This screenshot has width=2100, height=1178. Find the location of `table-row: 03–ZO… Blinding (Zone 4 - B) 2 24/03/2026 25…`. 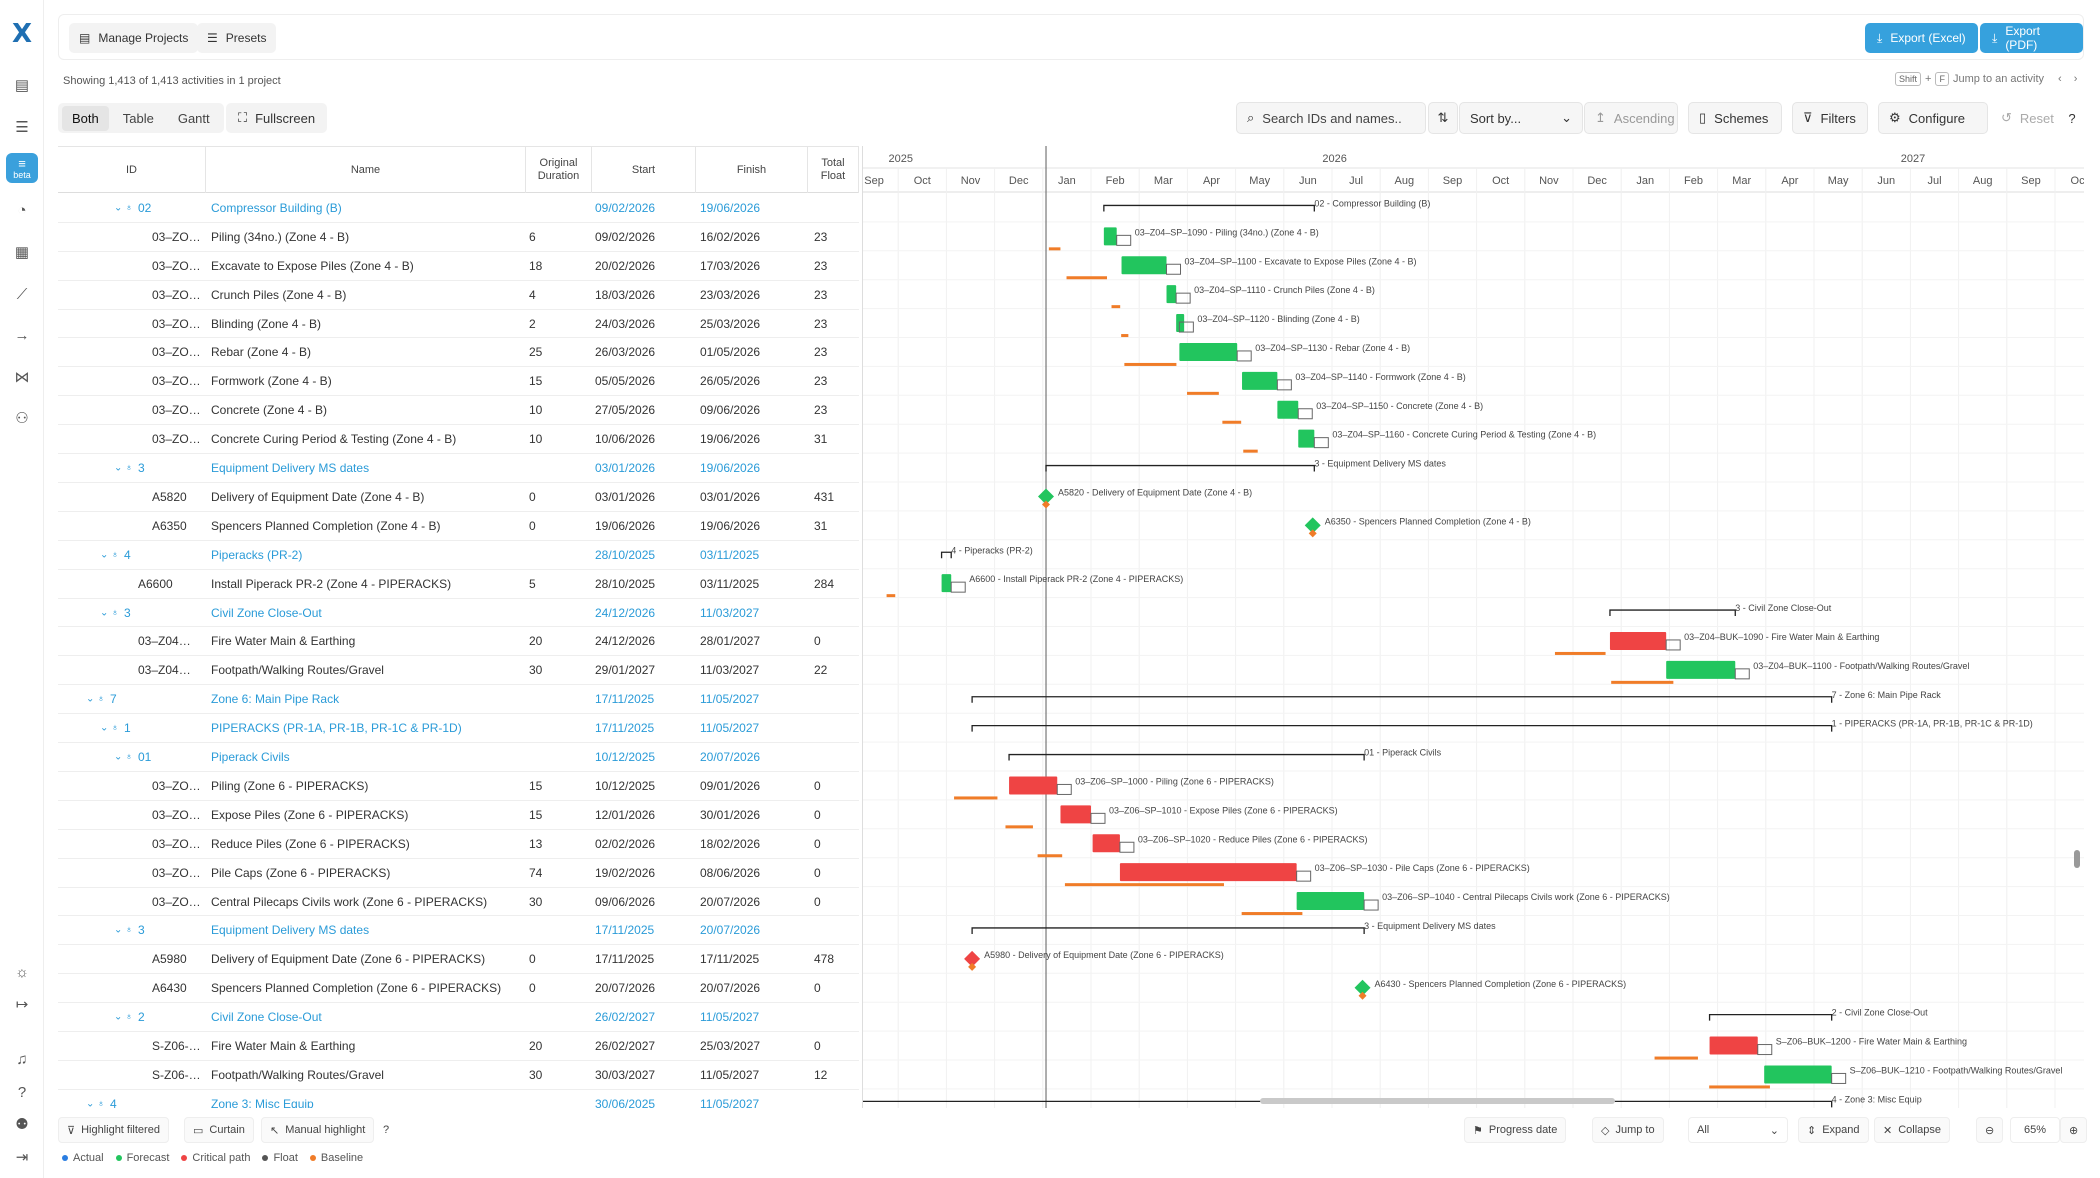

table-row: 03–ZO… Blinding (Zone 4 - B) 2 24/03/2026 25… is located at coordinates (458, 324).